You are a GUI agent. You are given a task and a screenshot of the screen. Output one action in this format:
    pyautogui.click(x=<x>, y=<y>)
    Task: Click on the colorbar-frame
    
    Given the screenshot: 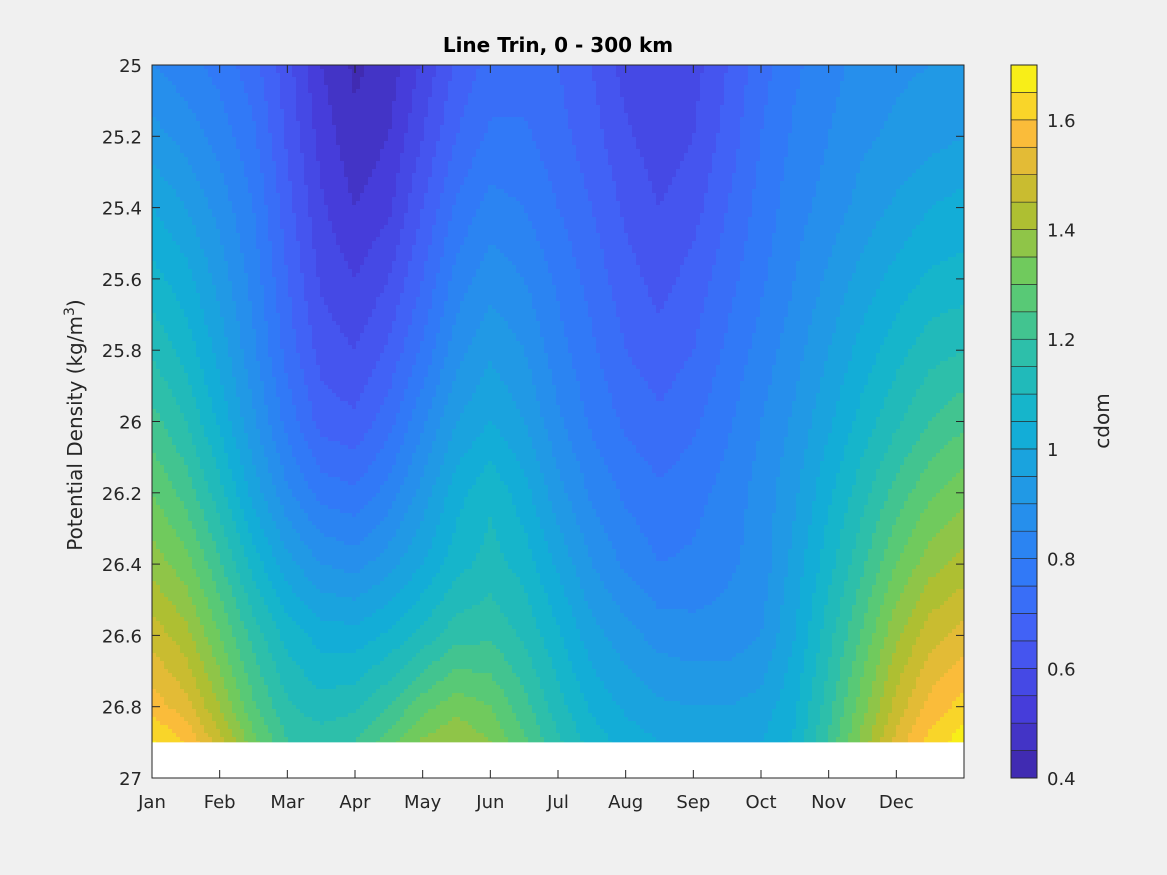 What is the action you would take?
    pyautogui.click(x=1024, y=421)
    